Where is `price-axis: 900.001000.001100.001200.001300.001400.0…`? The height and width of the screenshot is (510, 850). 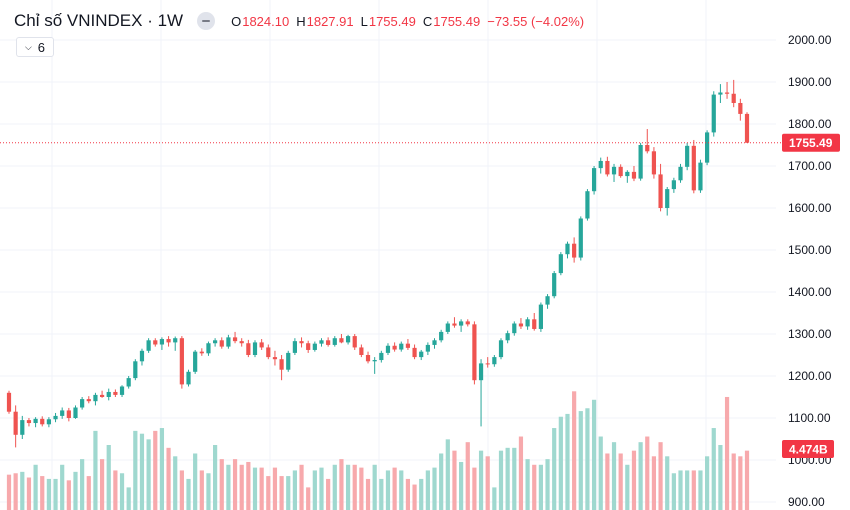
price-axis: 900.001000.001100.001200.001300.001400.0… is located at coordinates (810, 271).